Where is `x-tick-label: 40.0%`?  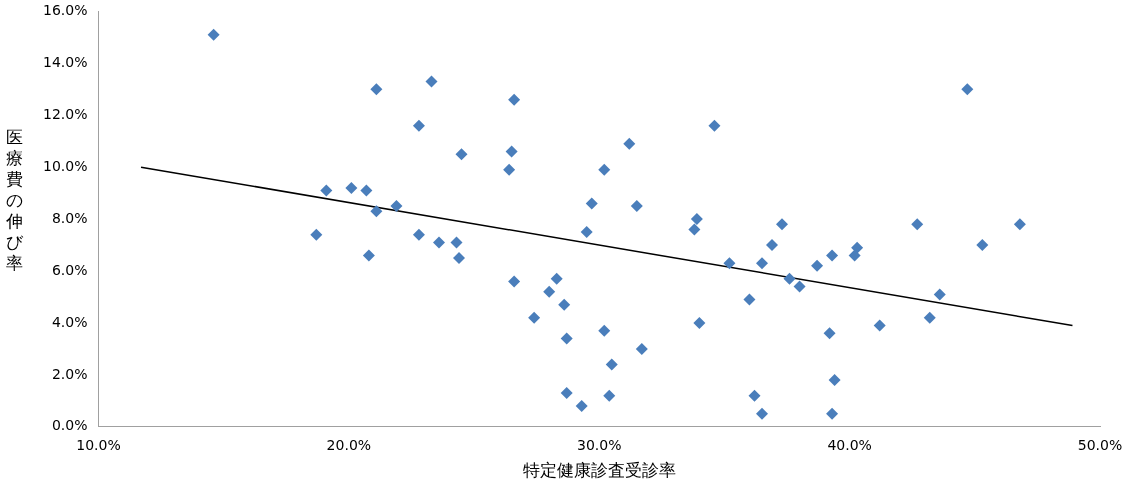
x-tick-label: 40.0% is located at coordinates (849, 444).